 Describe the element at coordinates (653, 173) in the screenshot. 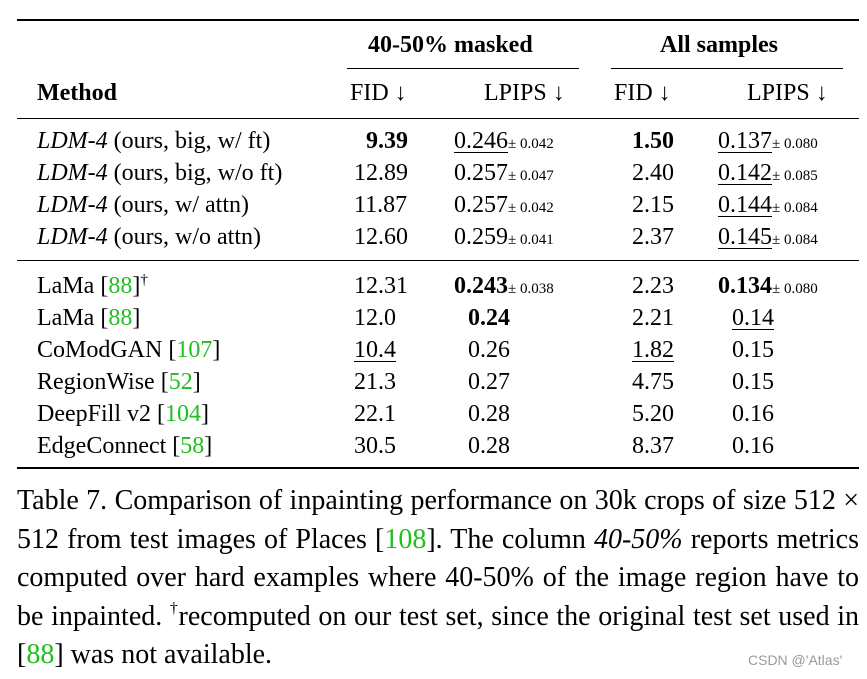

I see `fid-all-value: 2.40` at that location.